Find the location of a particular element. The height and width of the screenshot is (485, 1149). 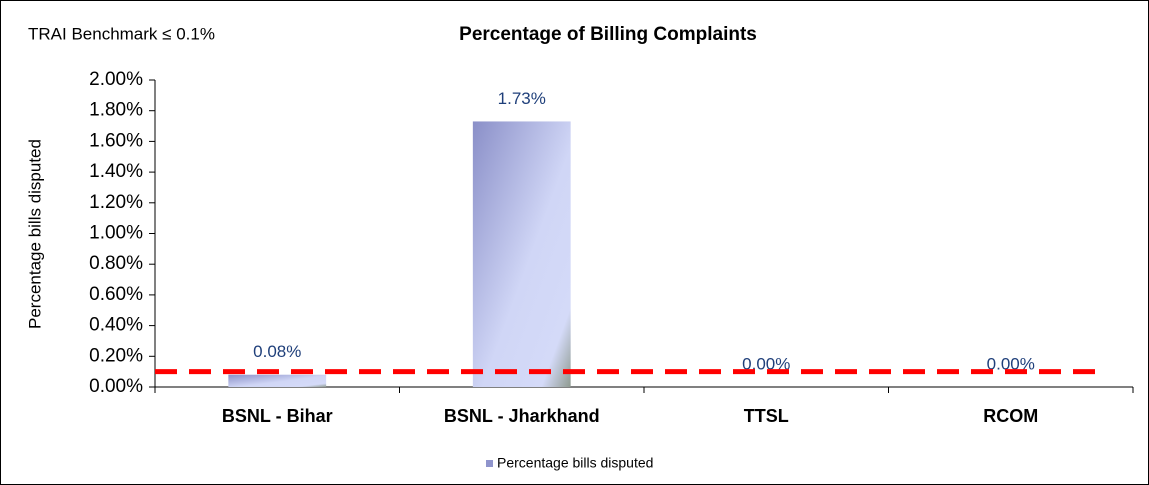

y-axis-title: Percentage bills disputed is located at coordinates (34, 234).